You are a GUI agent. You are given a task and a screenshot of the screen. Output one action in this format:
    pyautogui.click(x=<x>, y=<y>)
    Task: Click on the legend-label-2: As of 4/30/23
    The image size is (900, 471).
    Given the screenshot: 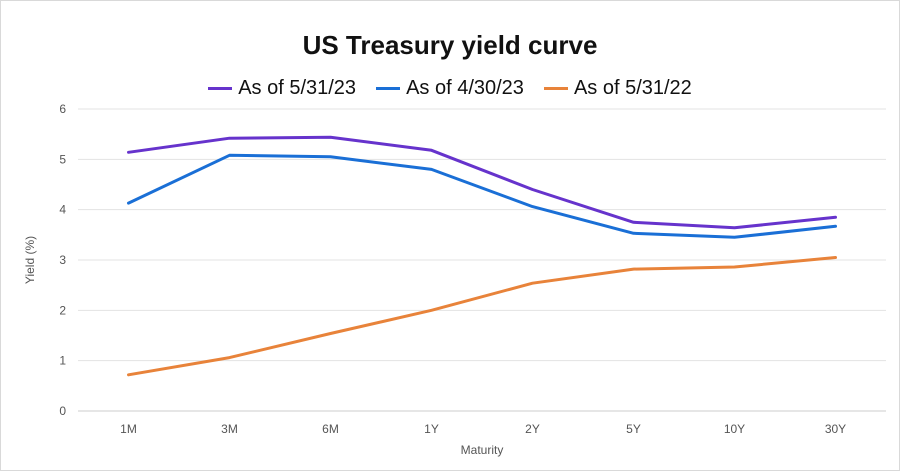 What is the action you would take?
    pyautogui.click(x=465, y=88)
    